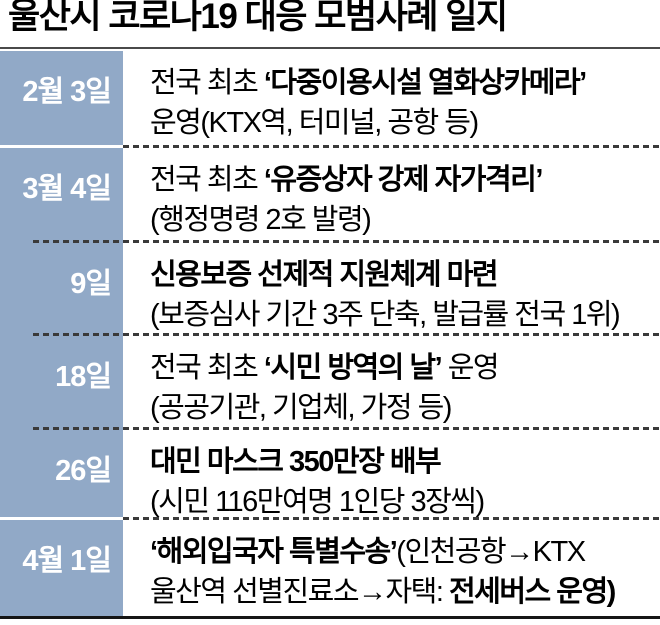  I want to click on event-line1: 전국 최초 ‘시민 방역의 날’ 운영, so click(403, 368).